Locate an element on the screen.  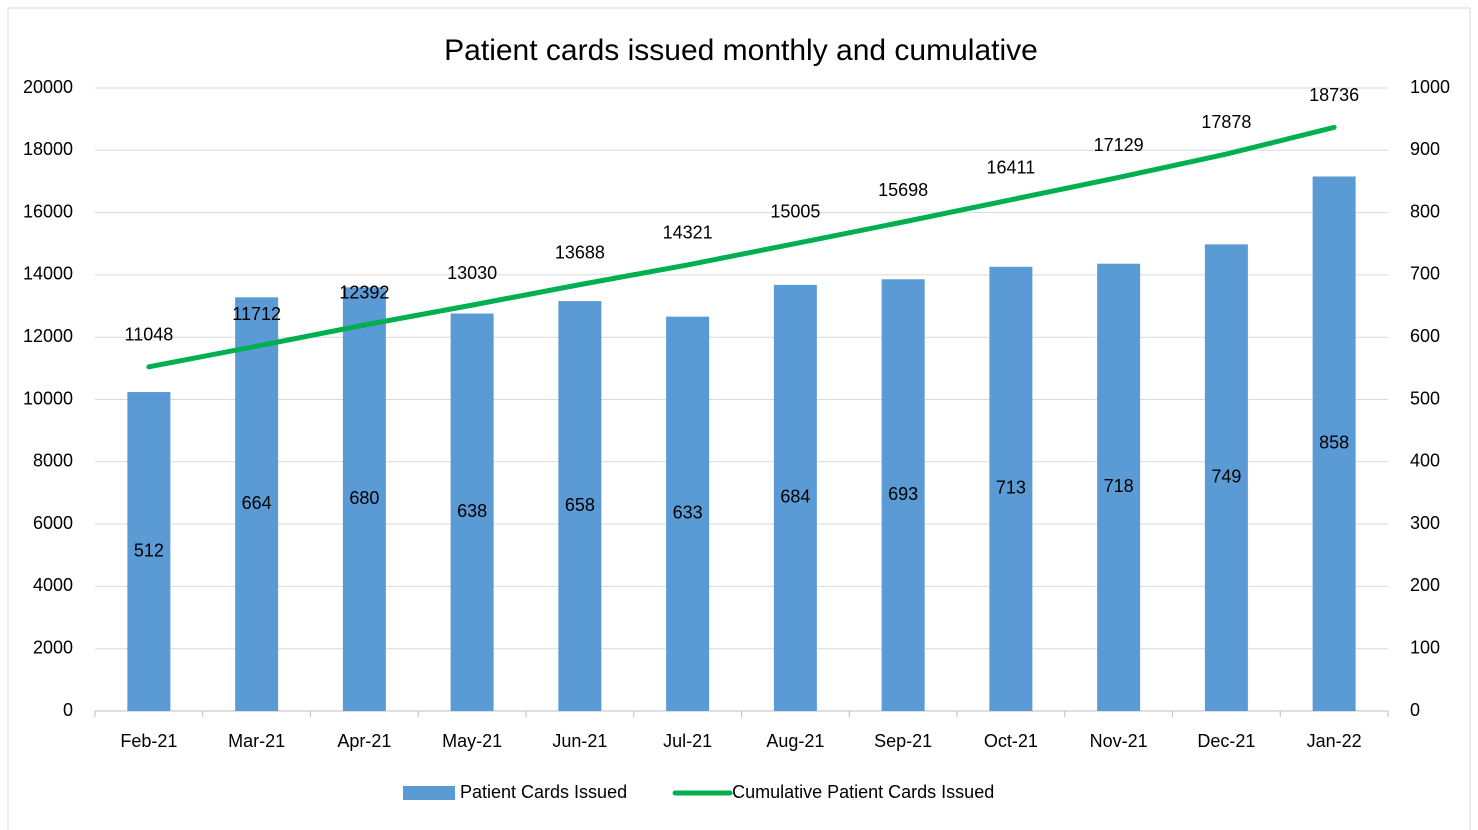
line-value-label: 14321 is located at coordinates (688, 233).